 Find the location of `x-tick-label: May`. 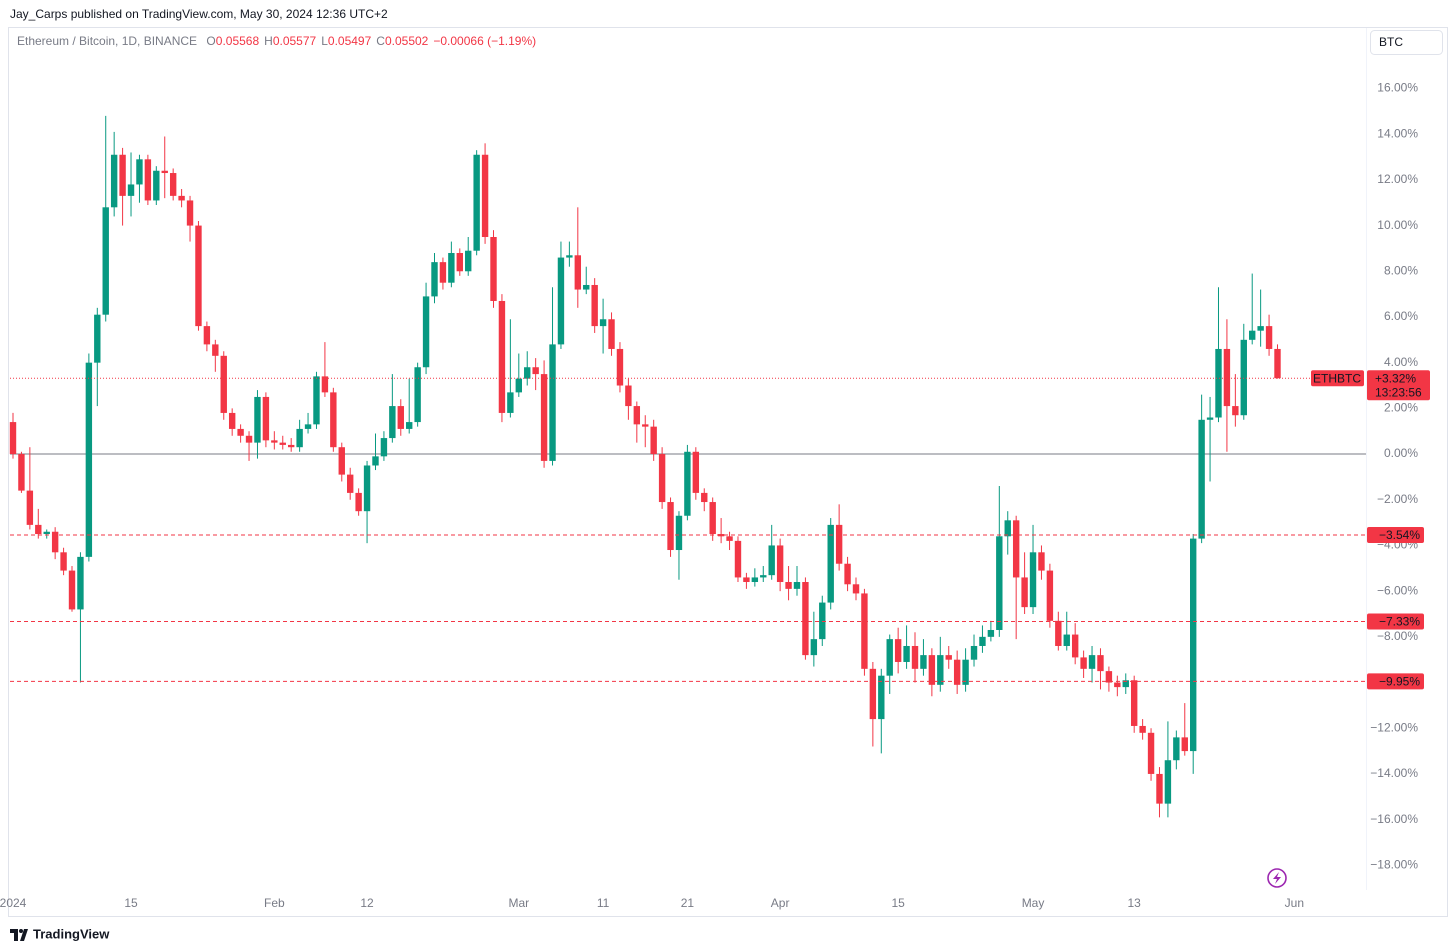

x-tick-label: May is located at coordinates (1033, 903).